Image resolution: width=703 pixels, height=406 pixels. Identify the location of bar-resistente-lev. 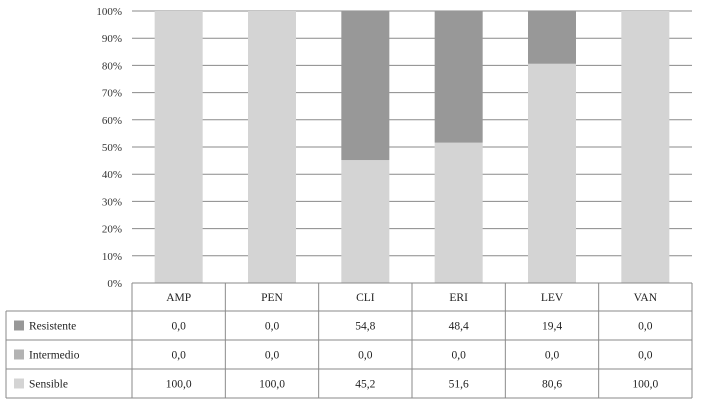
(552, 37).